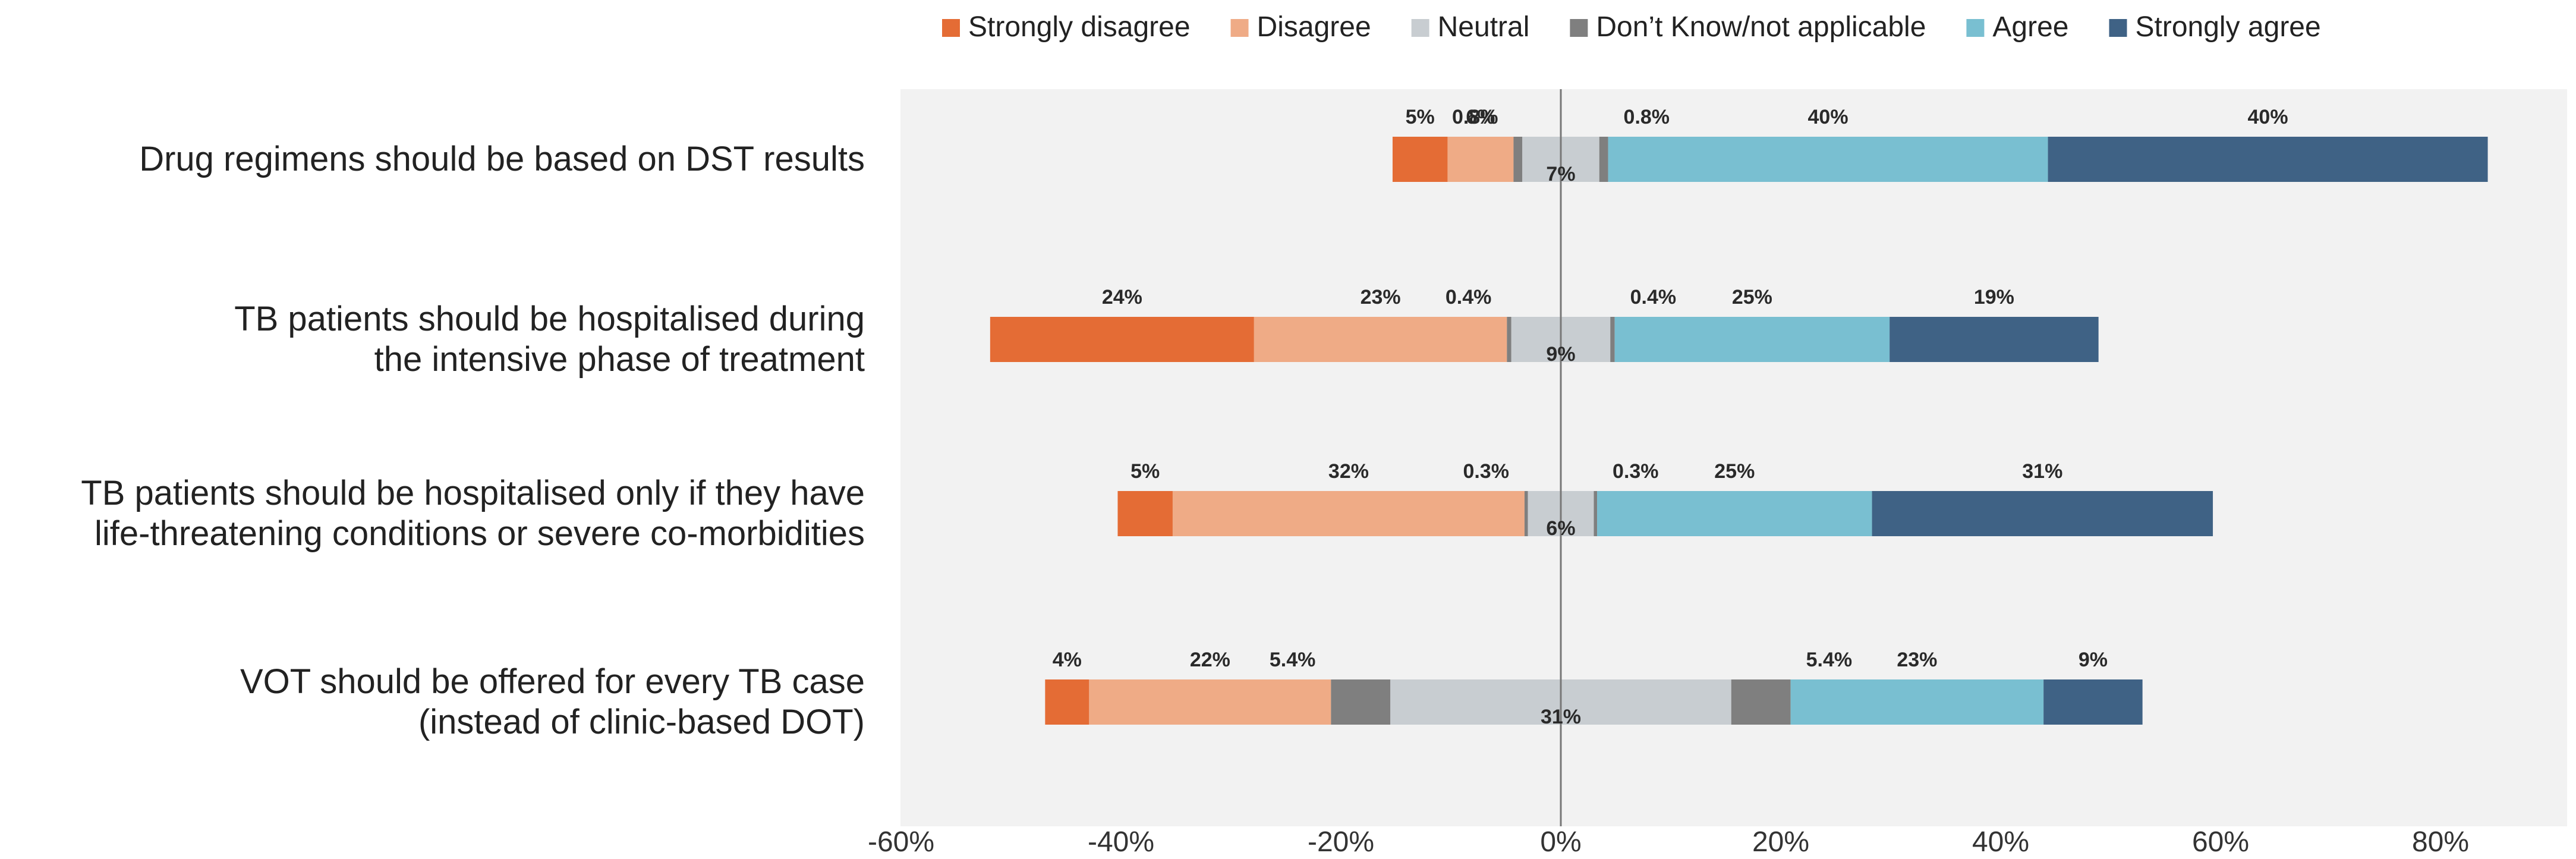 The width and height of the screenshot is (2576, 859). Describe the element at coordinates (1348, 471) in the screenshot. I see `label-disagree-row-3: 32%` at that location.